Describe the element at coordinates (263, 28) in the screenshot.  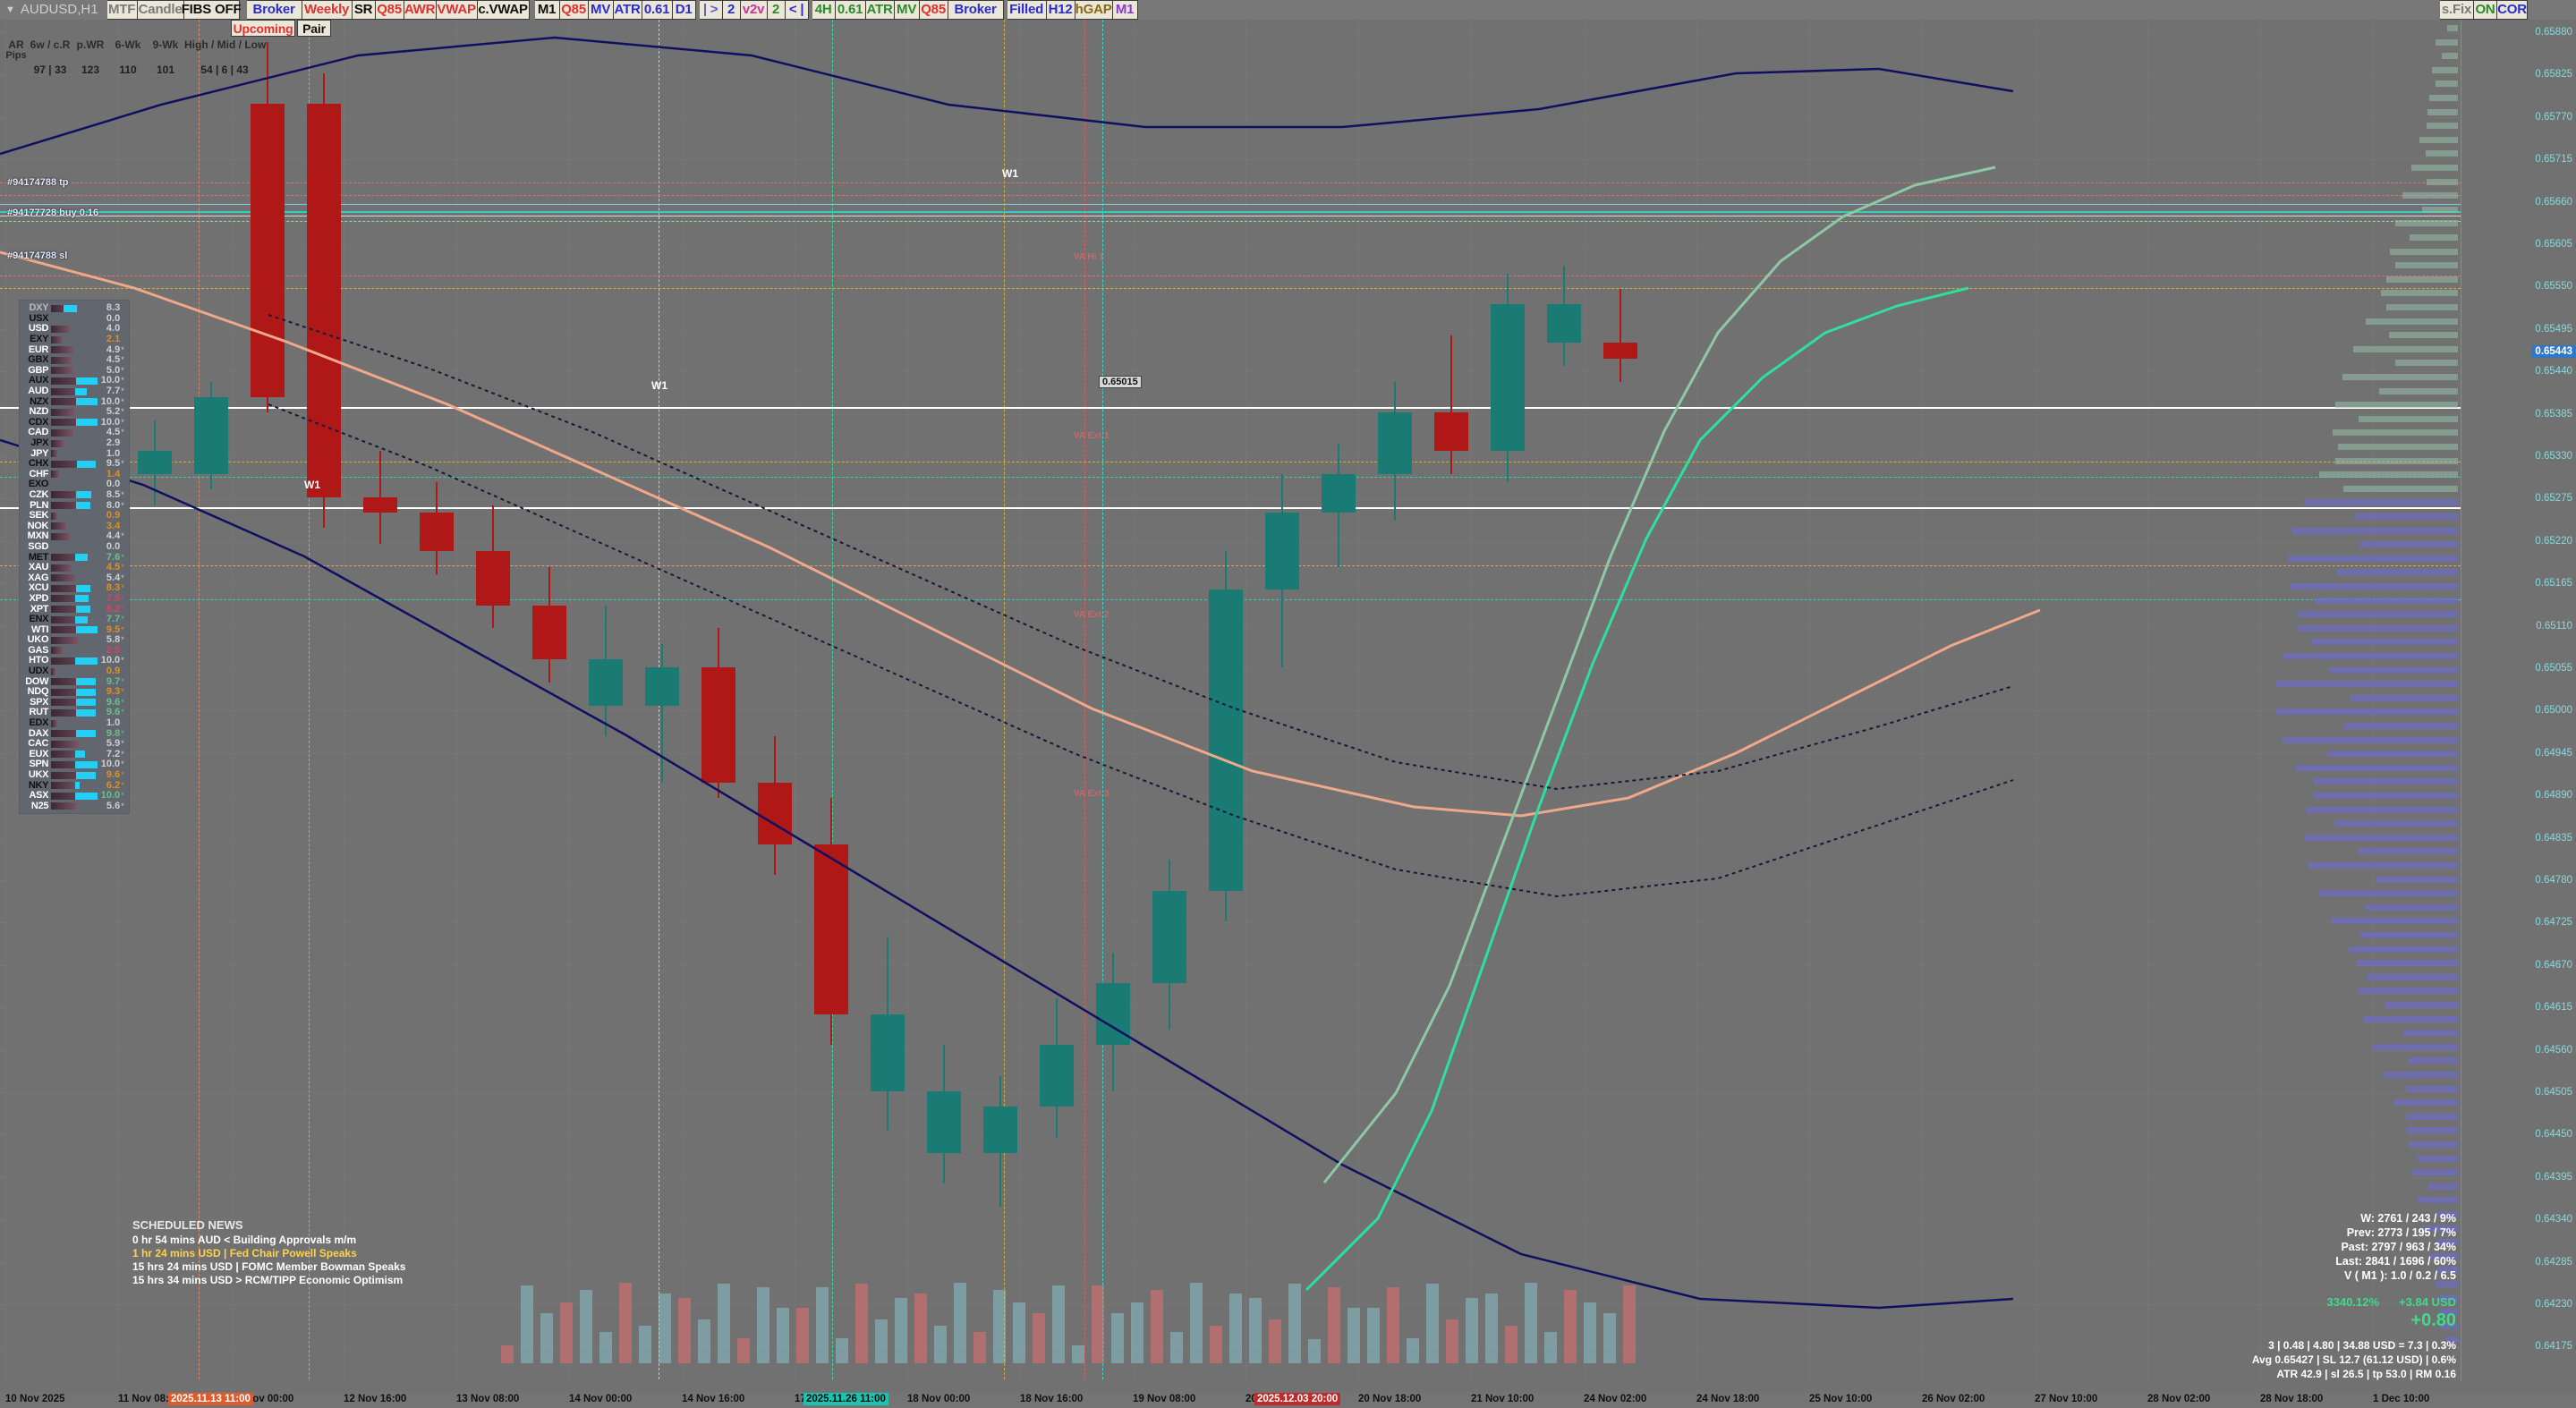
I see `toolbar-button-upcoming: Upcoming` at that location.